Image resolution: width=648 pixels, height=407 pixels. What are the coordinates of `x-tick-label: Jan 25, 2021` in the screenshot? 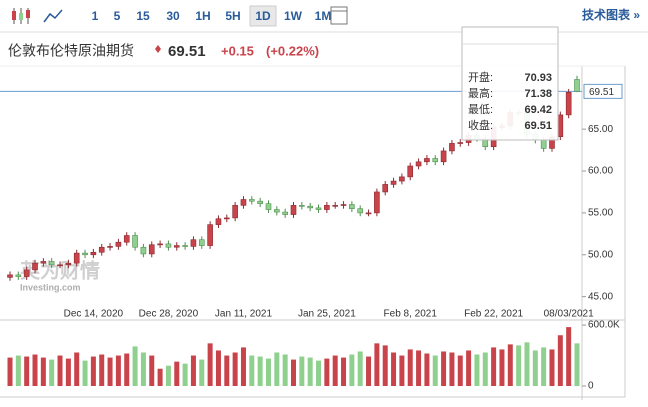 It's located at (327, 314).